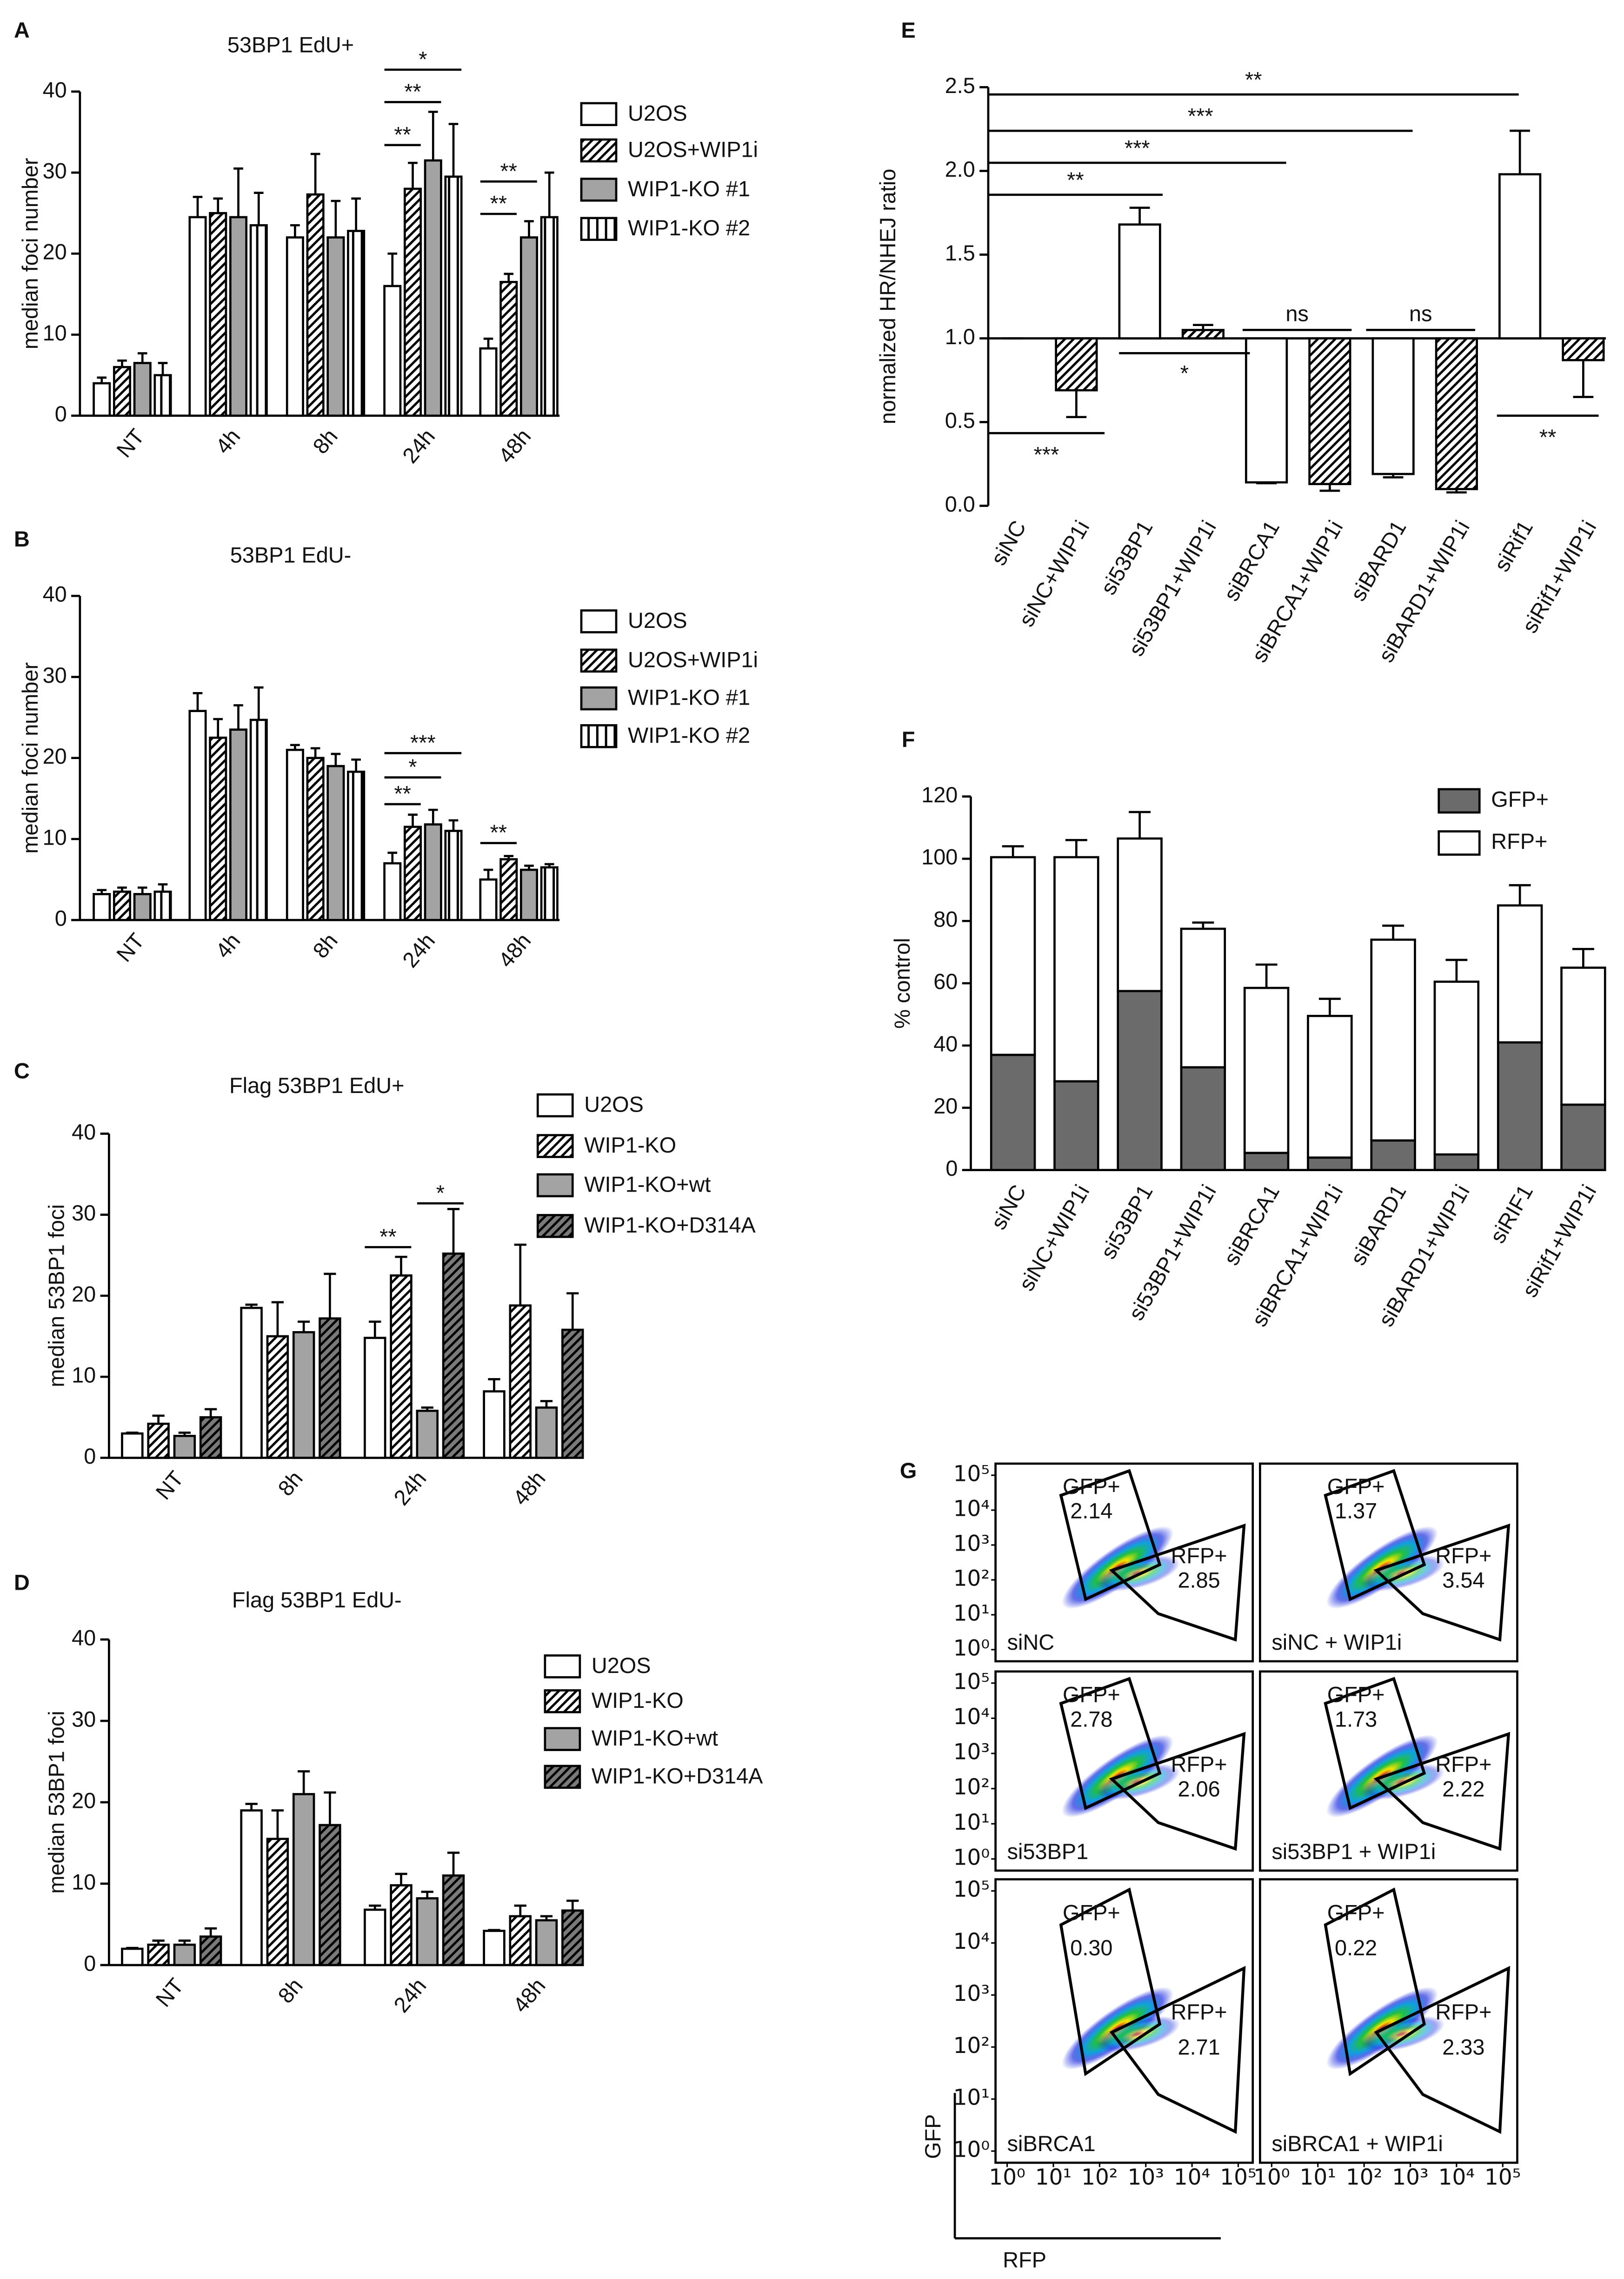 The image size is (1624, 2279). I want to click on significance-label: ns, so click(1420, 313).